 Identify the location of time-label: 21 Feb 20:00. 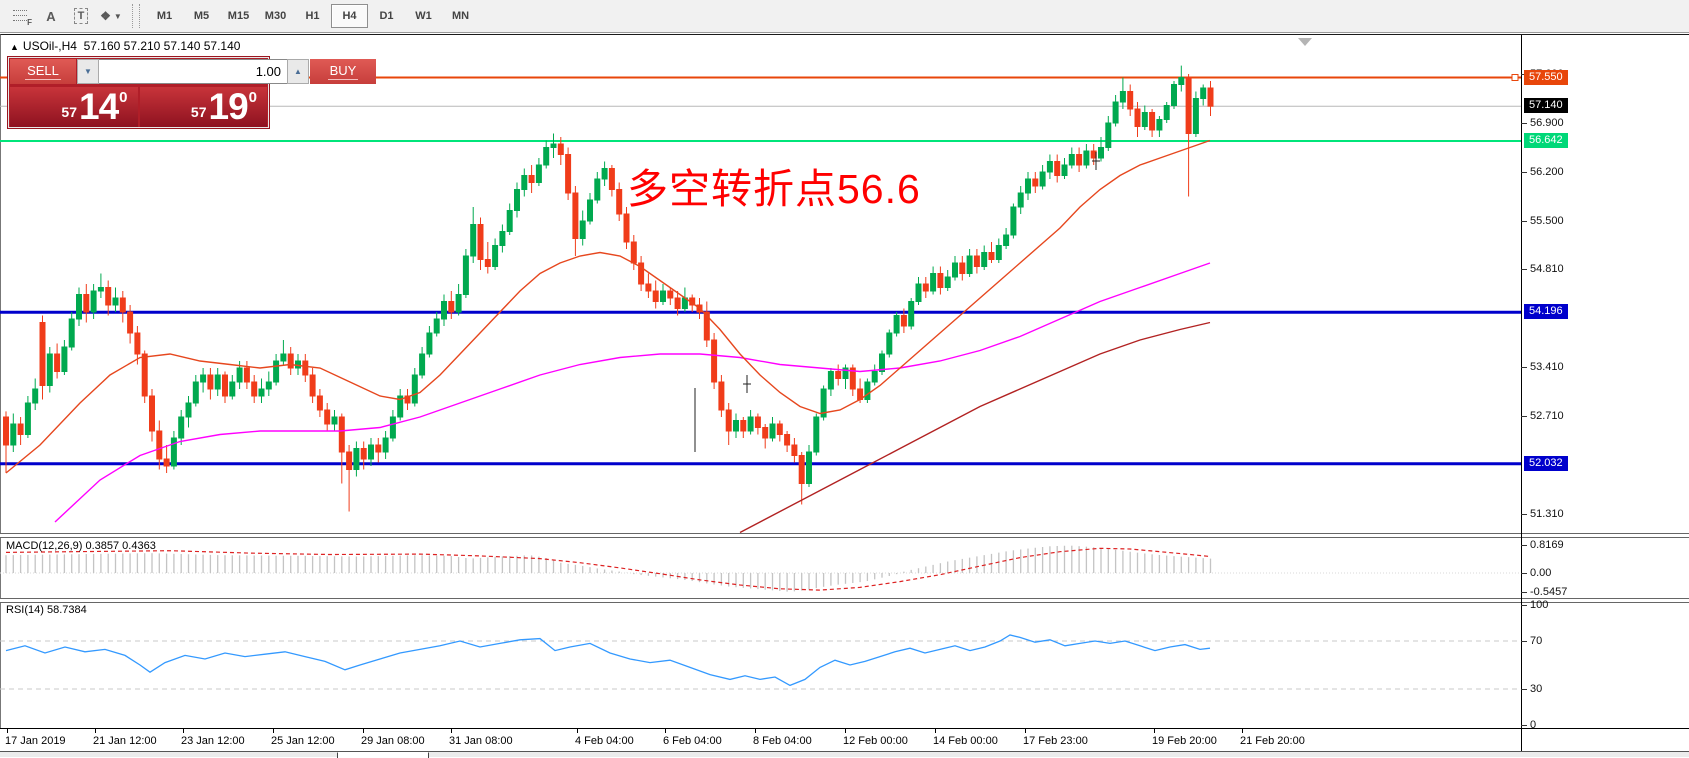
(1272, 741).